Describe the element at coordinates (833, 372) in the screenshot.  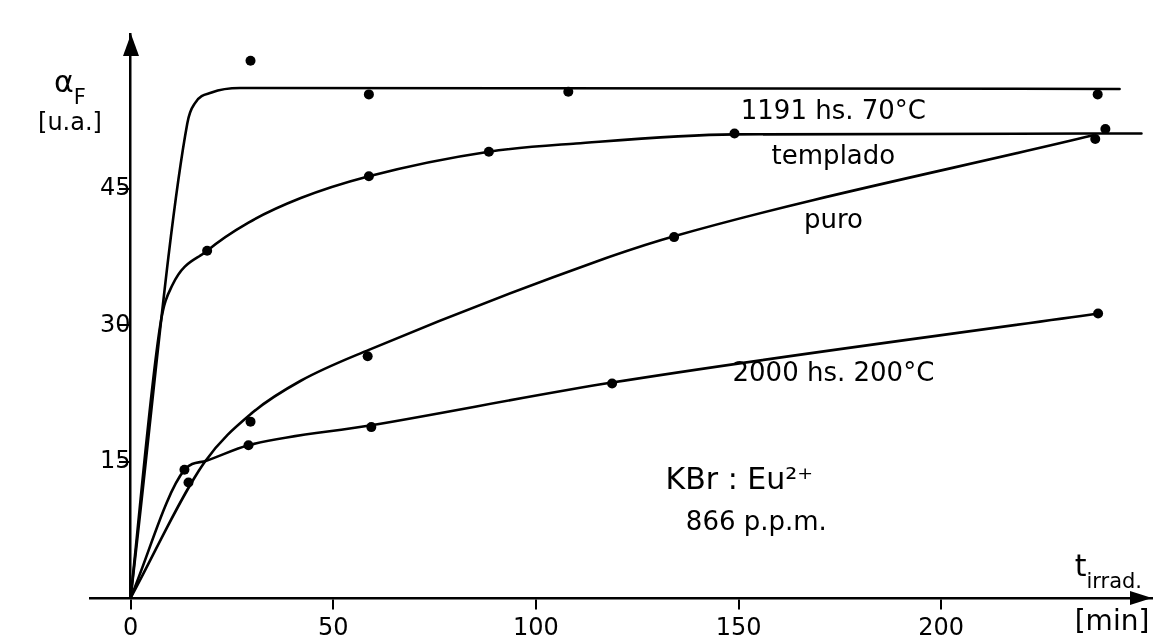
I see `series-label: 2000 hs. 200°C` at that location.